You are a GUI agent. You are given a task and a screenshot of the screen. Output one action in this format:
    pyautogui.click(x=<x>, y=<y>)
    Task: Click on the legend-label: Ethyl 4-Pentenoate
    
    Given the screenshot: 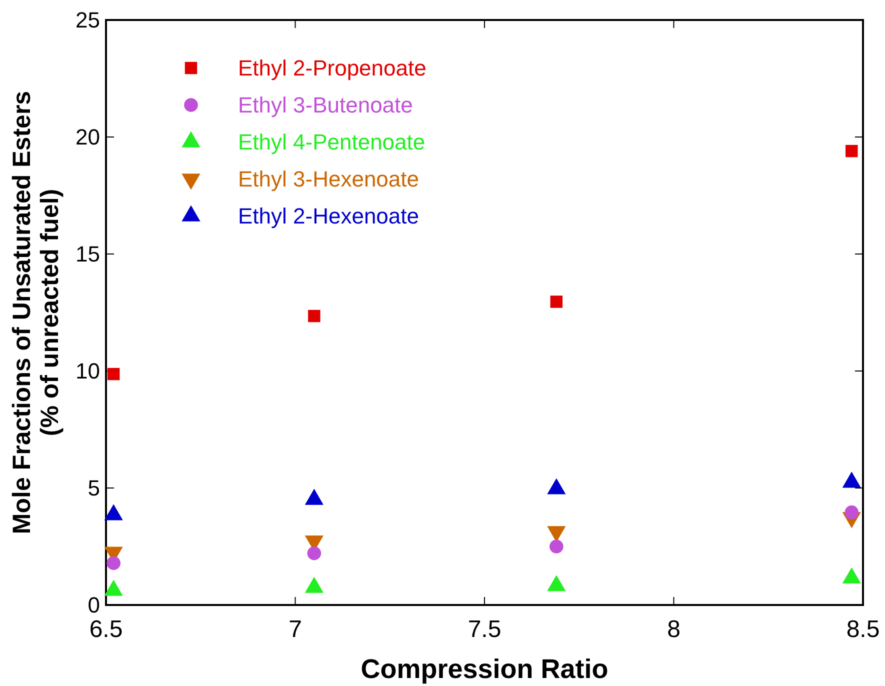 What is the action you would take?
    pyautogui.click(x=332, y=142)
    